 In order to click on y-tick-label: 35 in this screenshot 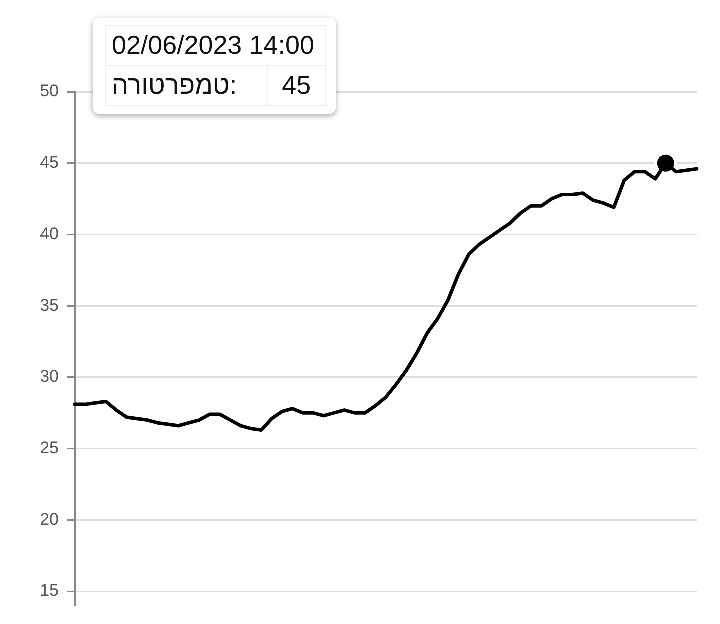, I will do `click(49, 305)`.